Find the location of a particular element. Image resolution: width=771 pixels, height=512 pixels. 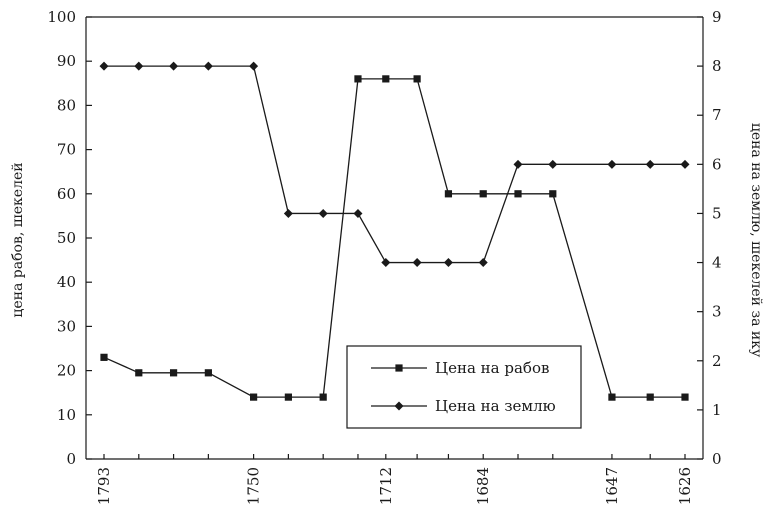

legend-entry: Цена на землю is located at coordinates (463, 406).